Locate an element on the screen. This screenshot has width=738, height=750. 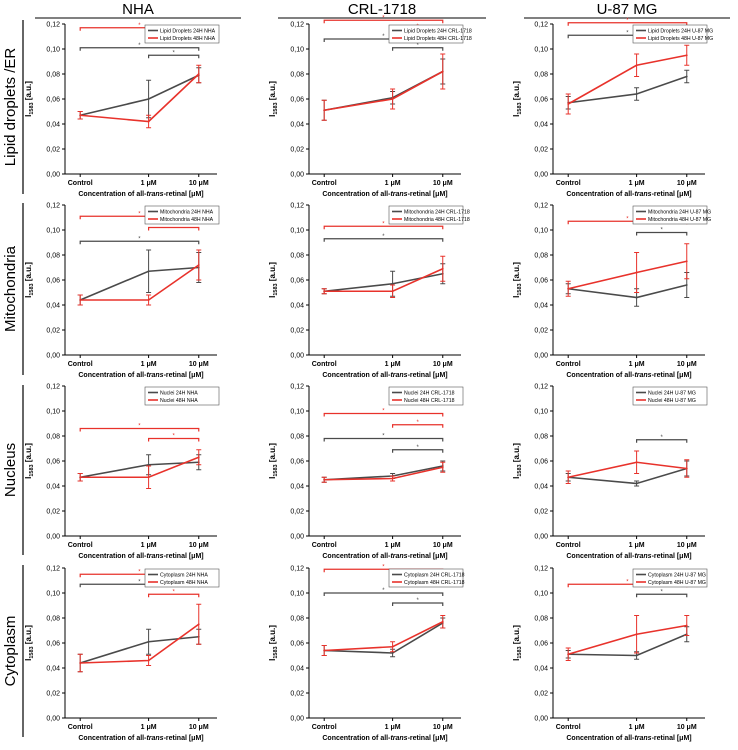
legend-label-24h: Mitochondria 24H CRL-1718 is located at coordinates (437, 213).